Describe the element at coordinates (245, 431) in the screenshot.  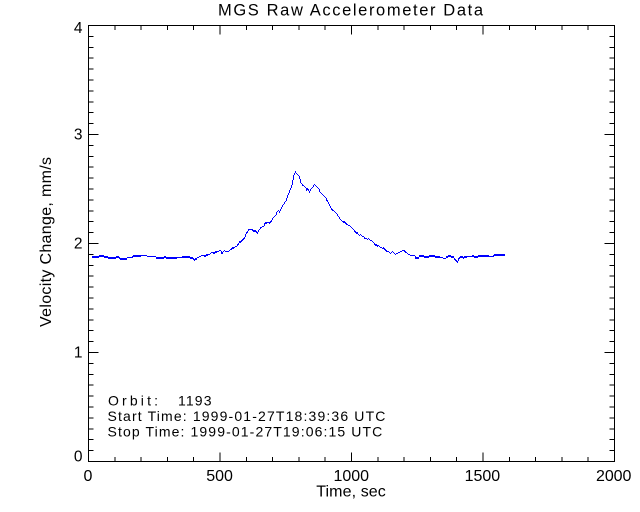
I see `svg-text:Stop Time: 1999-01-27T19:06:15: Stop Time: 1999-01-27T19:06:15 UTC` at that location.